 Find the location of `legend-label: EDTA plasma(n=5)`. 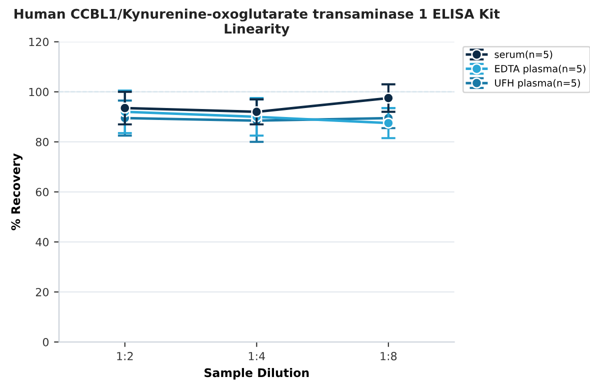

legend-label: EDTA plasma(n=5) is located at coordinates (540, 69).